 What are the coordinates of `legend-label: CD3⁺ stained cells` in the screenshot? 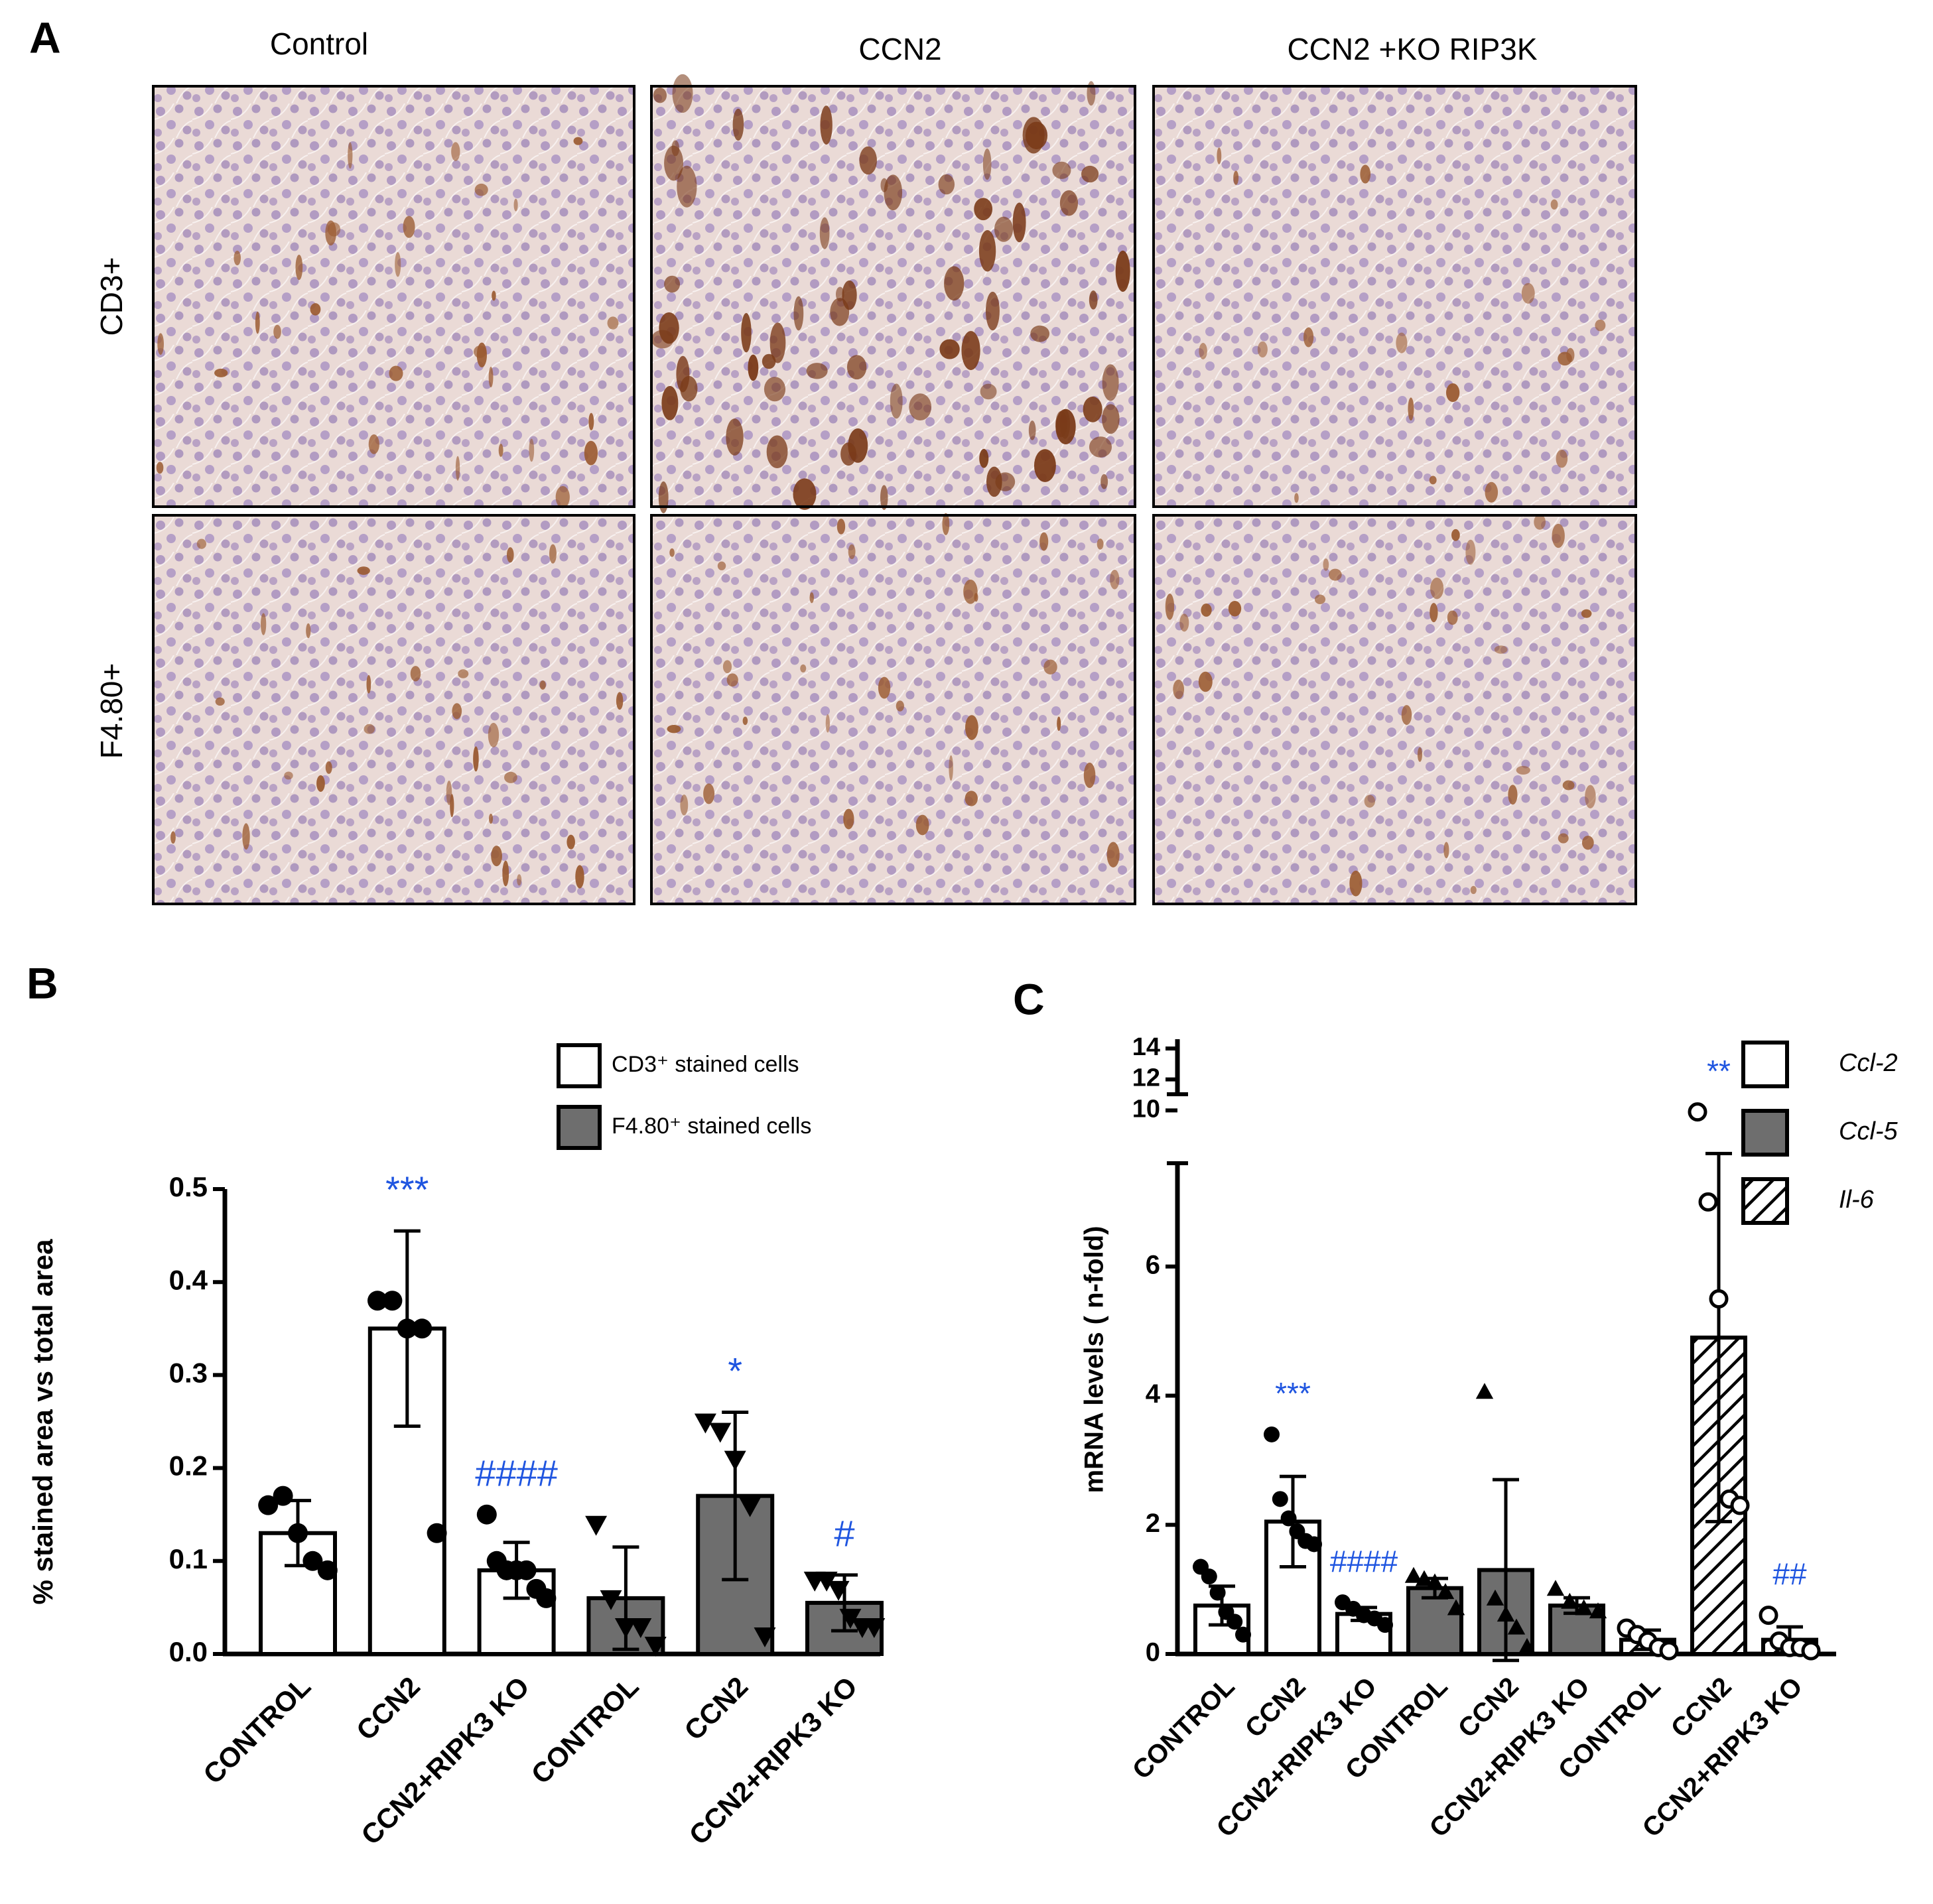 It's located at (705, 1064).